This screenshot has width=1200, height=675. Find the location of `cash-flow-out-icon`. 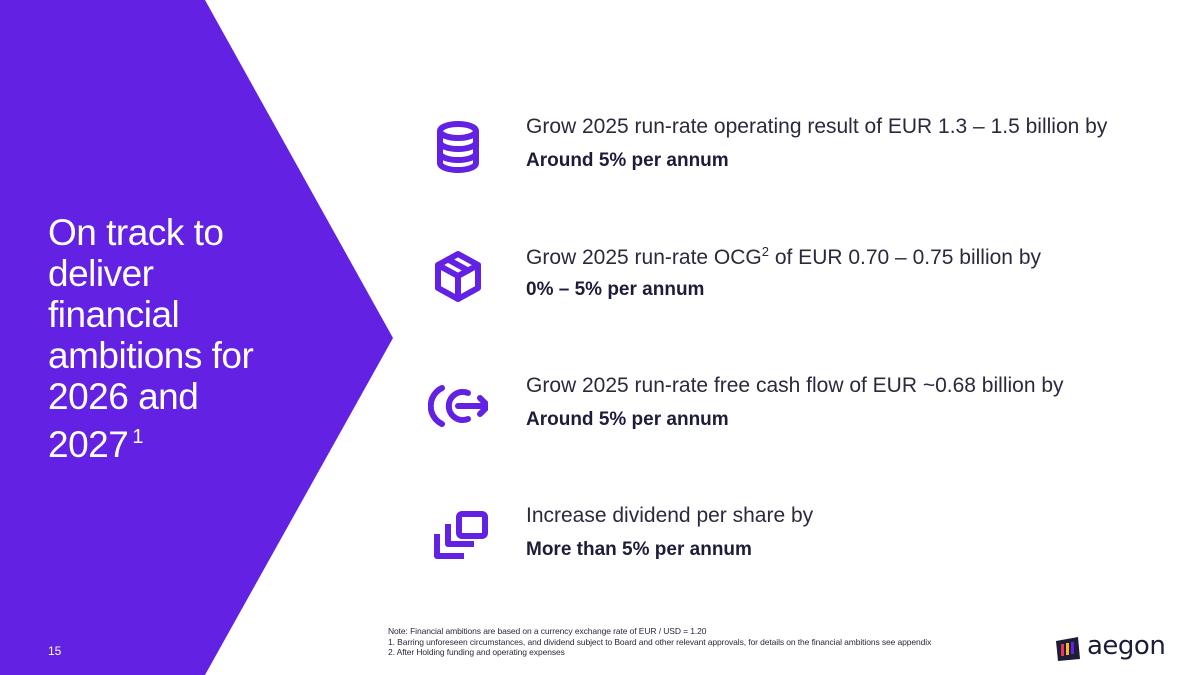

cash-flow-out-icon is located at coordinates (458, 406).